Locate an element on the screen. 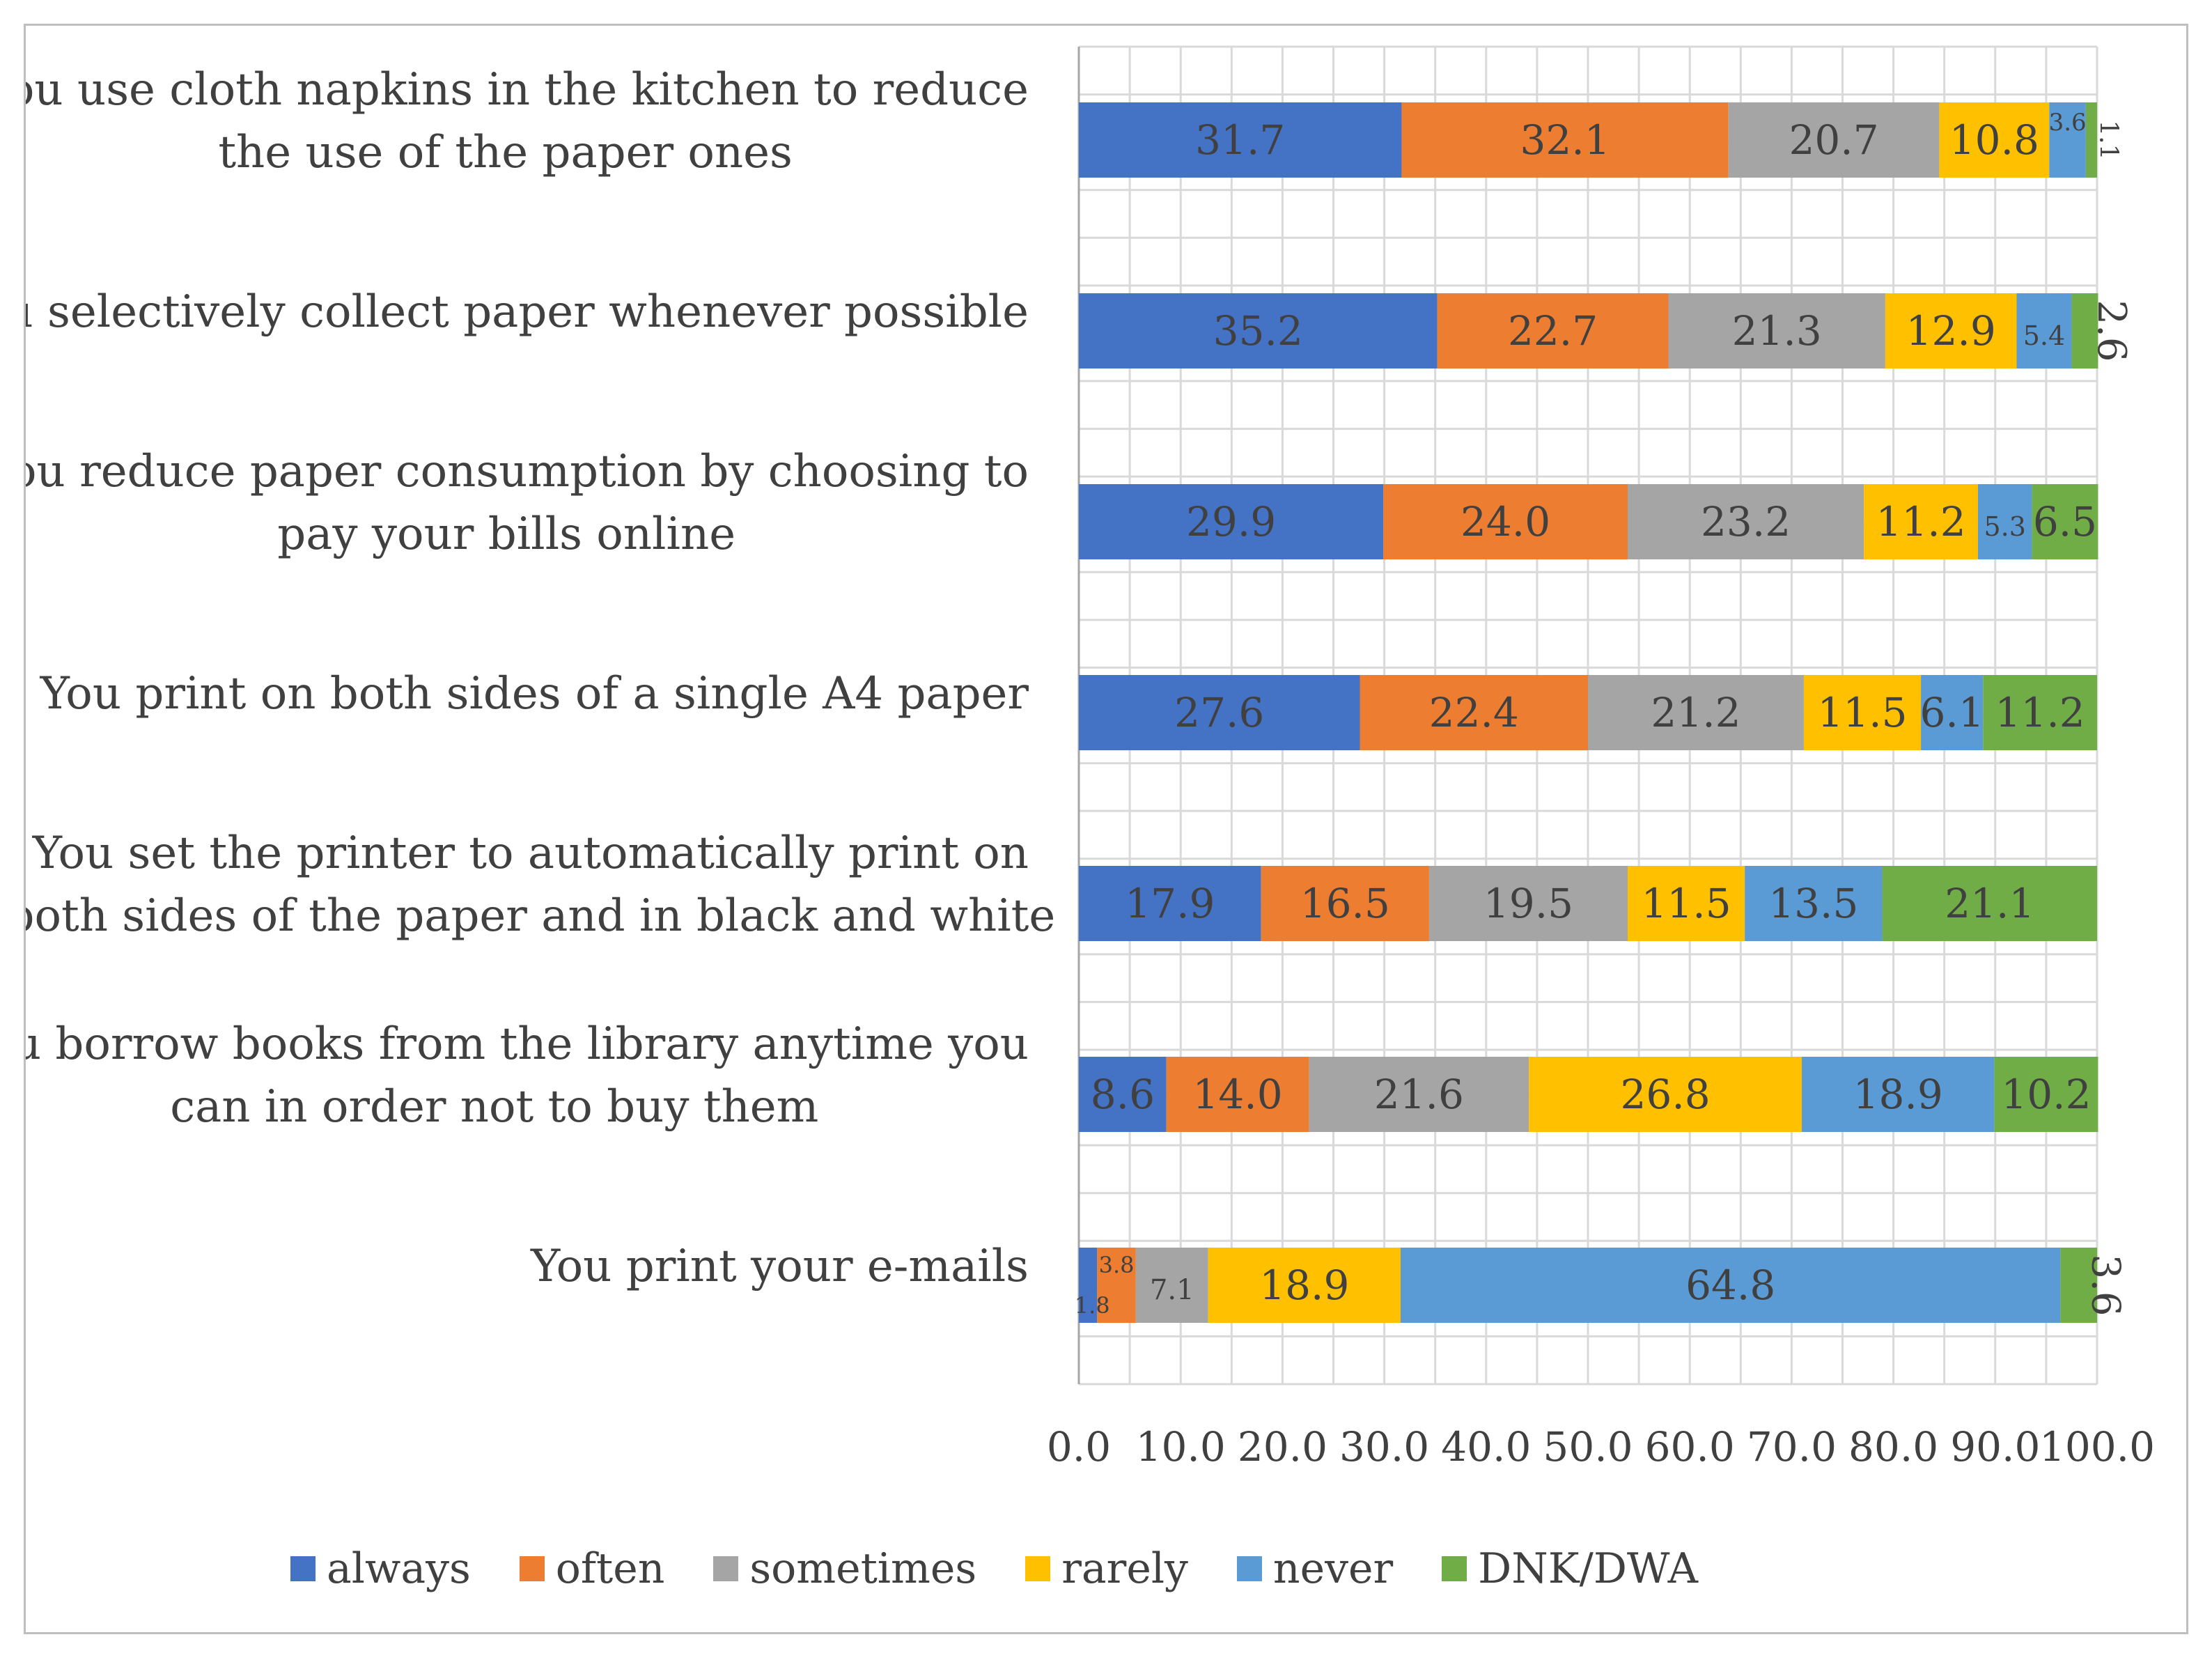 This screenshot has height=1660, width=2212. legend-label: always is located at coordinates (399, 1568).